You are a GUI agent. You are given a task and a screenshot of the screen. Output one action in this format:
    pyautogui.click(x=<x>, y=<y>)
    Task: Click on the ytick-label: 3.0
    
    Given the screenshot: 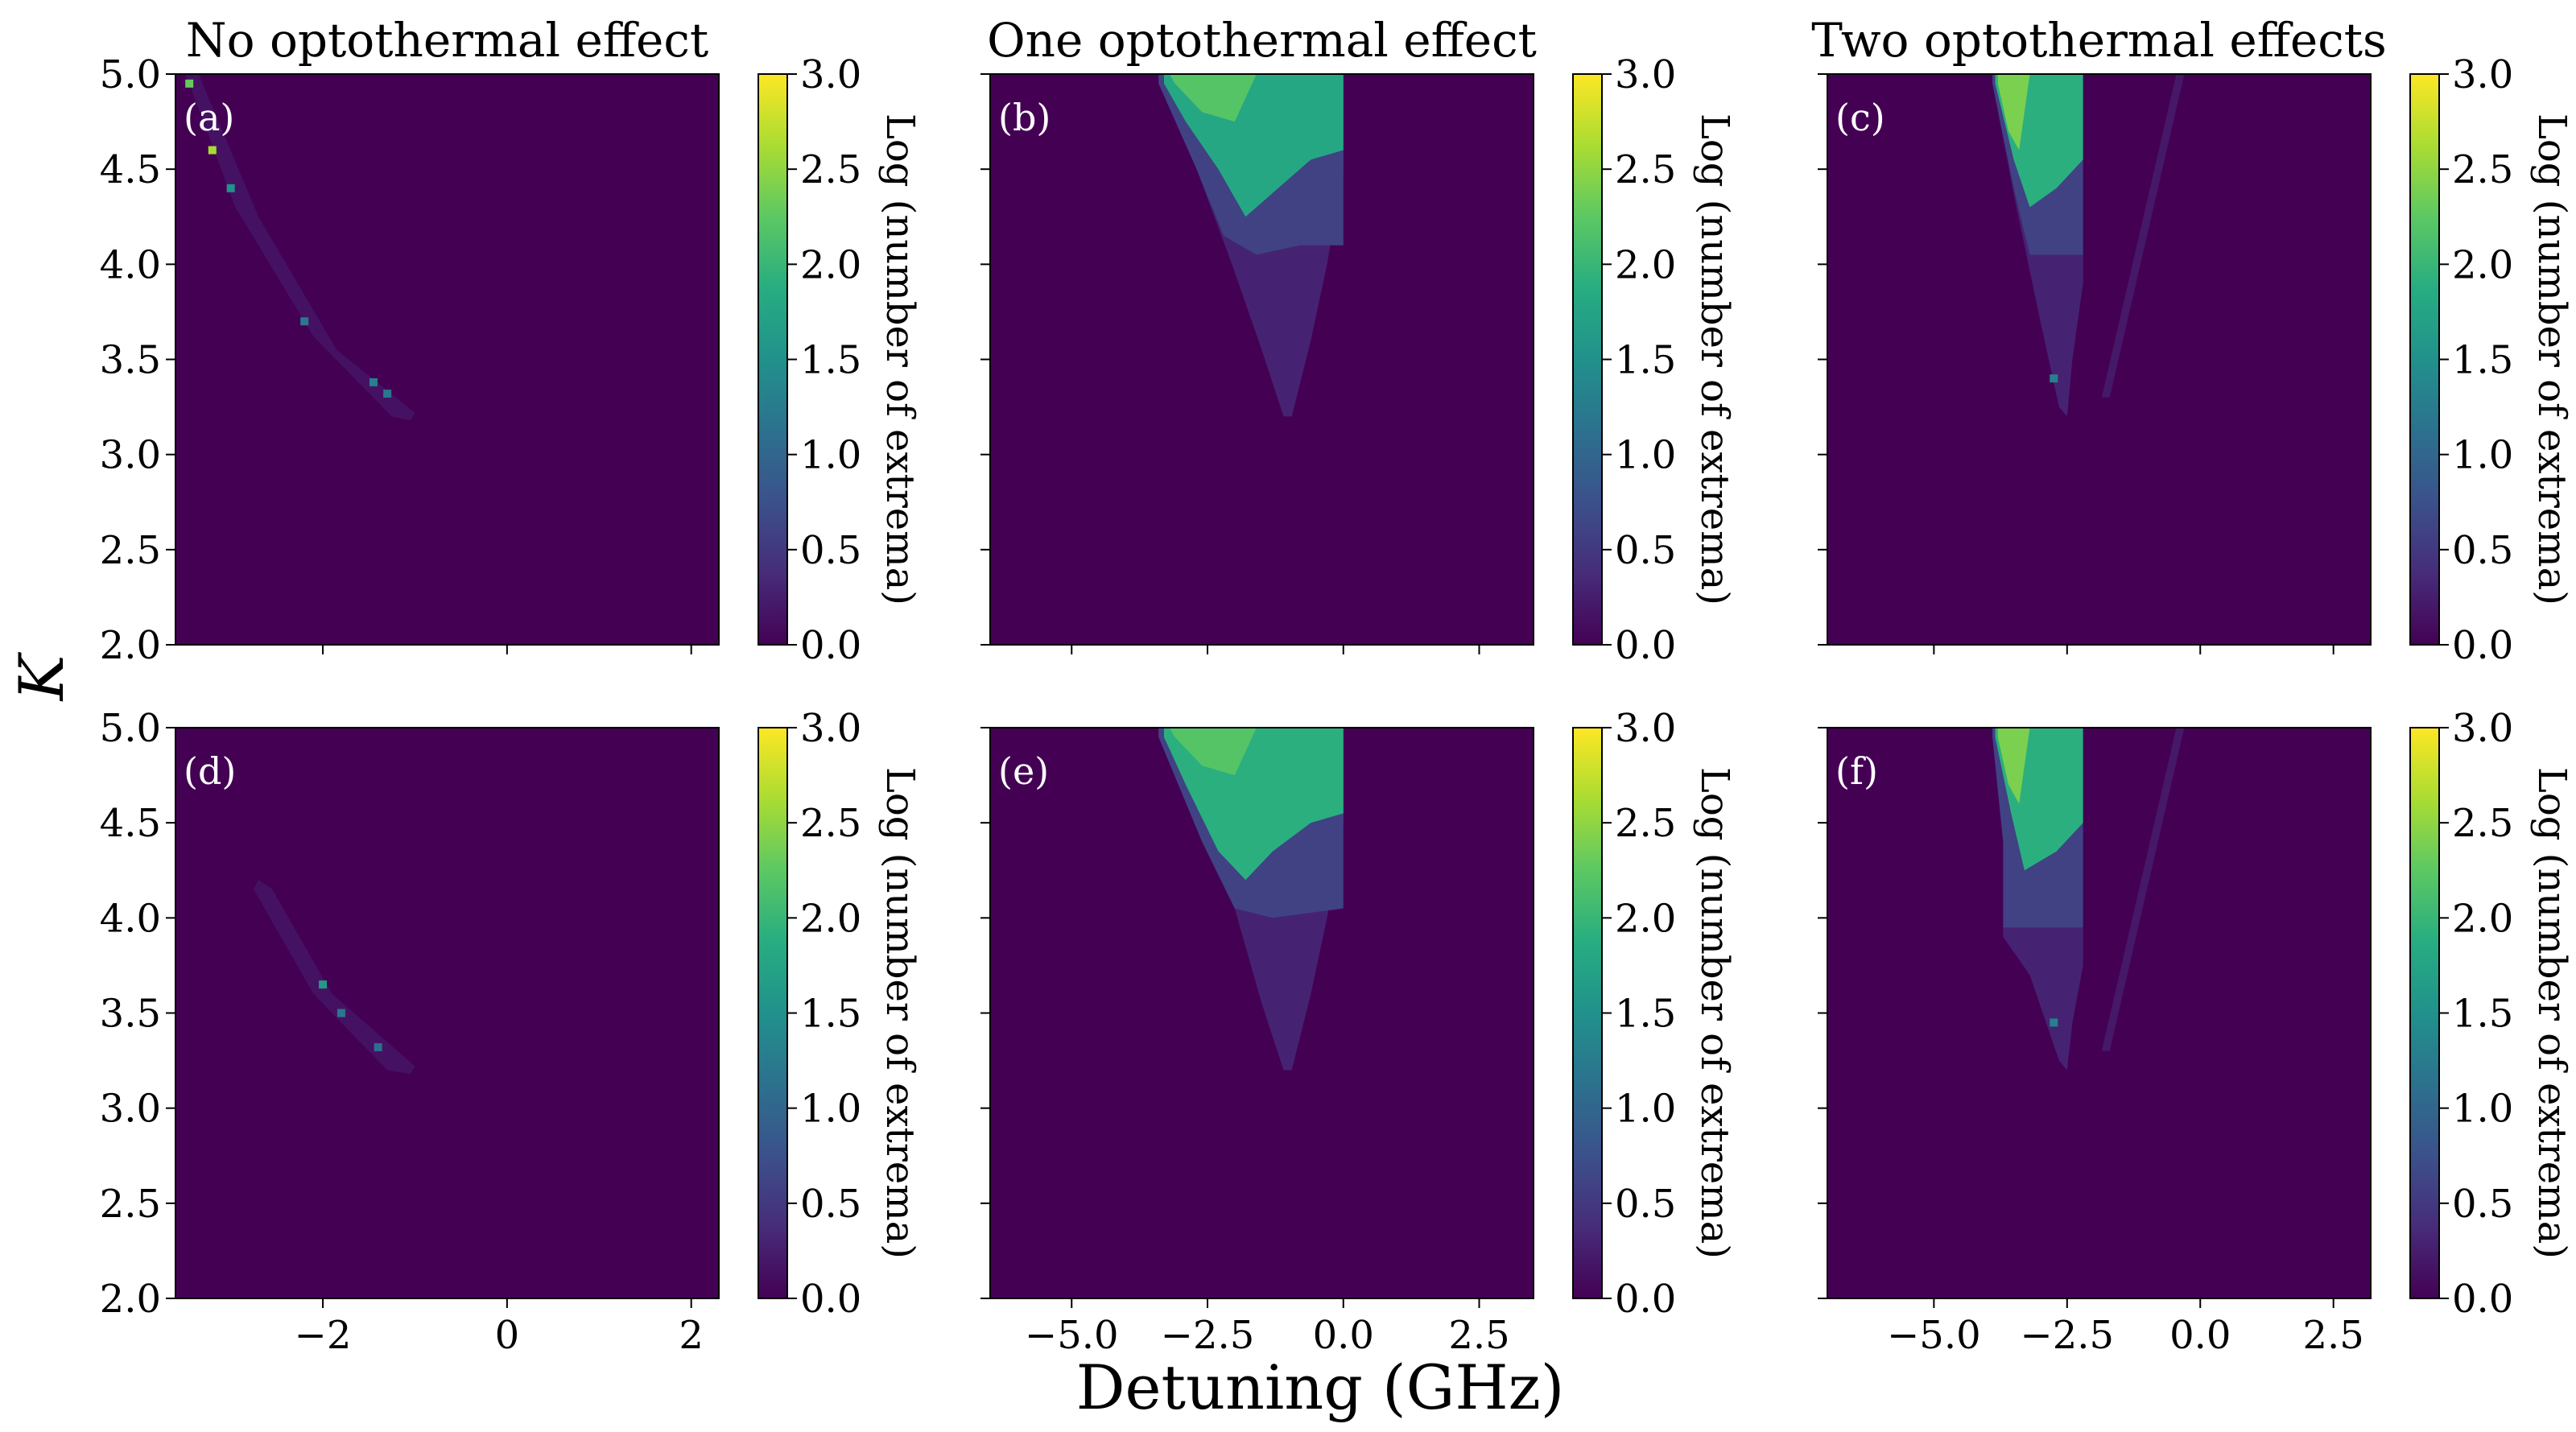 What is the action you would take?
    pyautogui.click(x=130, y=455)
    